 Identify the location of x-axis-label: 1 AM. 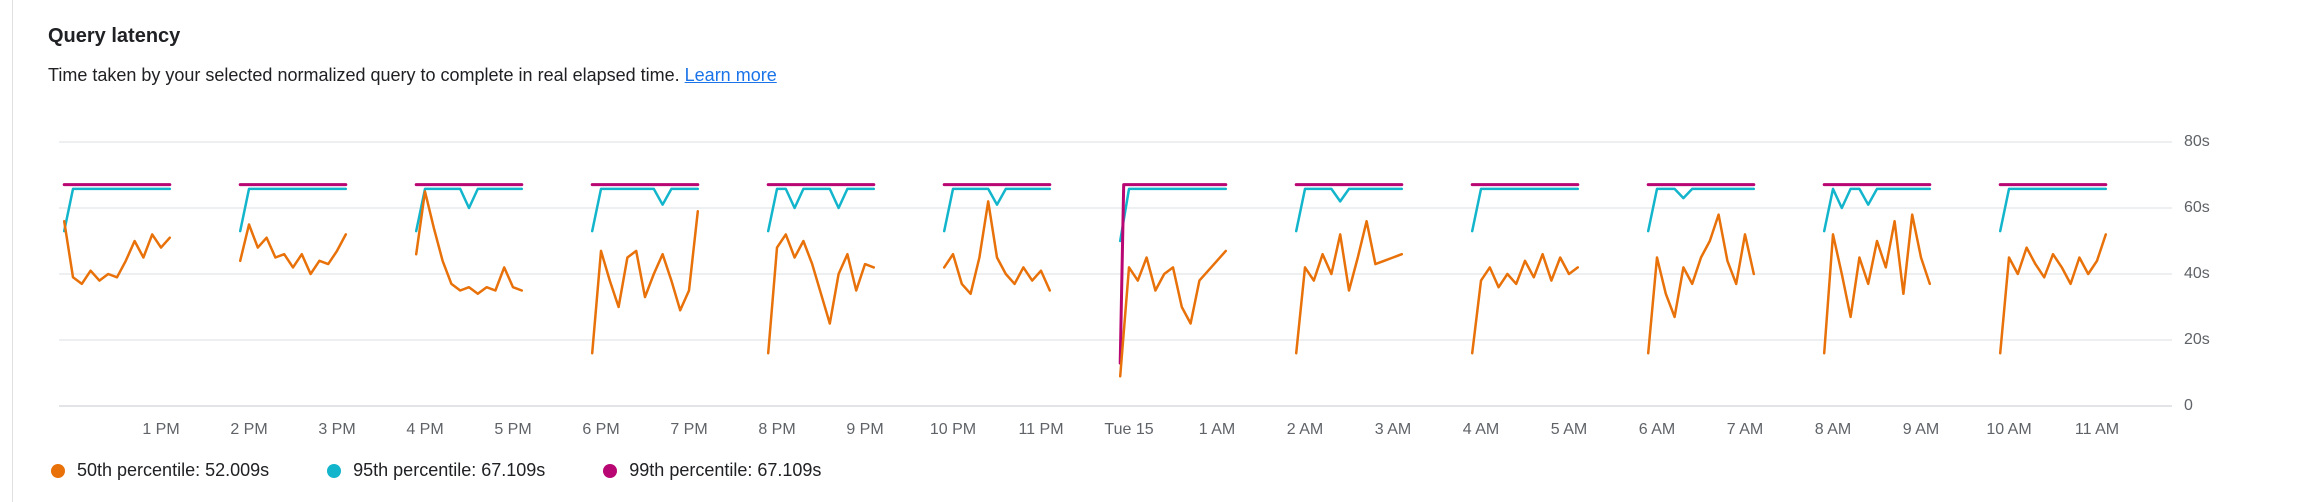
(1217, 429).